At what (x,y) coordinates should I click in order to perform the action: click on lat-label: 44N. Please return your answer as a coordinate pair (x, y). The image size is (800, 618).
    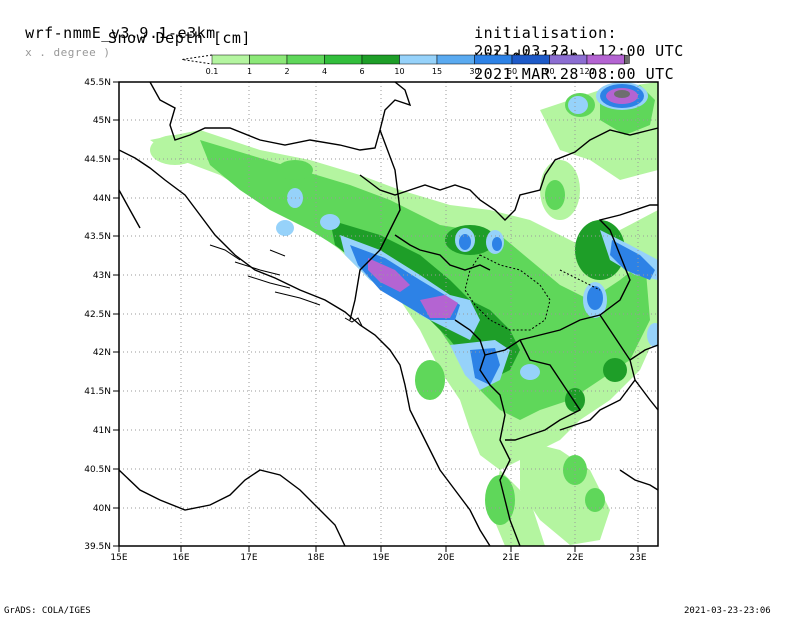
    Looking at the image, I should click on (102, 199).